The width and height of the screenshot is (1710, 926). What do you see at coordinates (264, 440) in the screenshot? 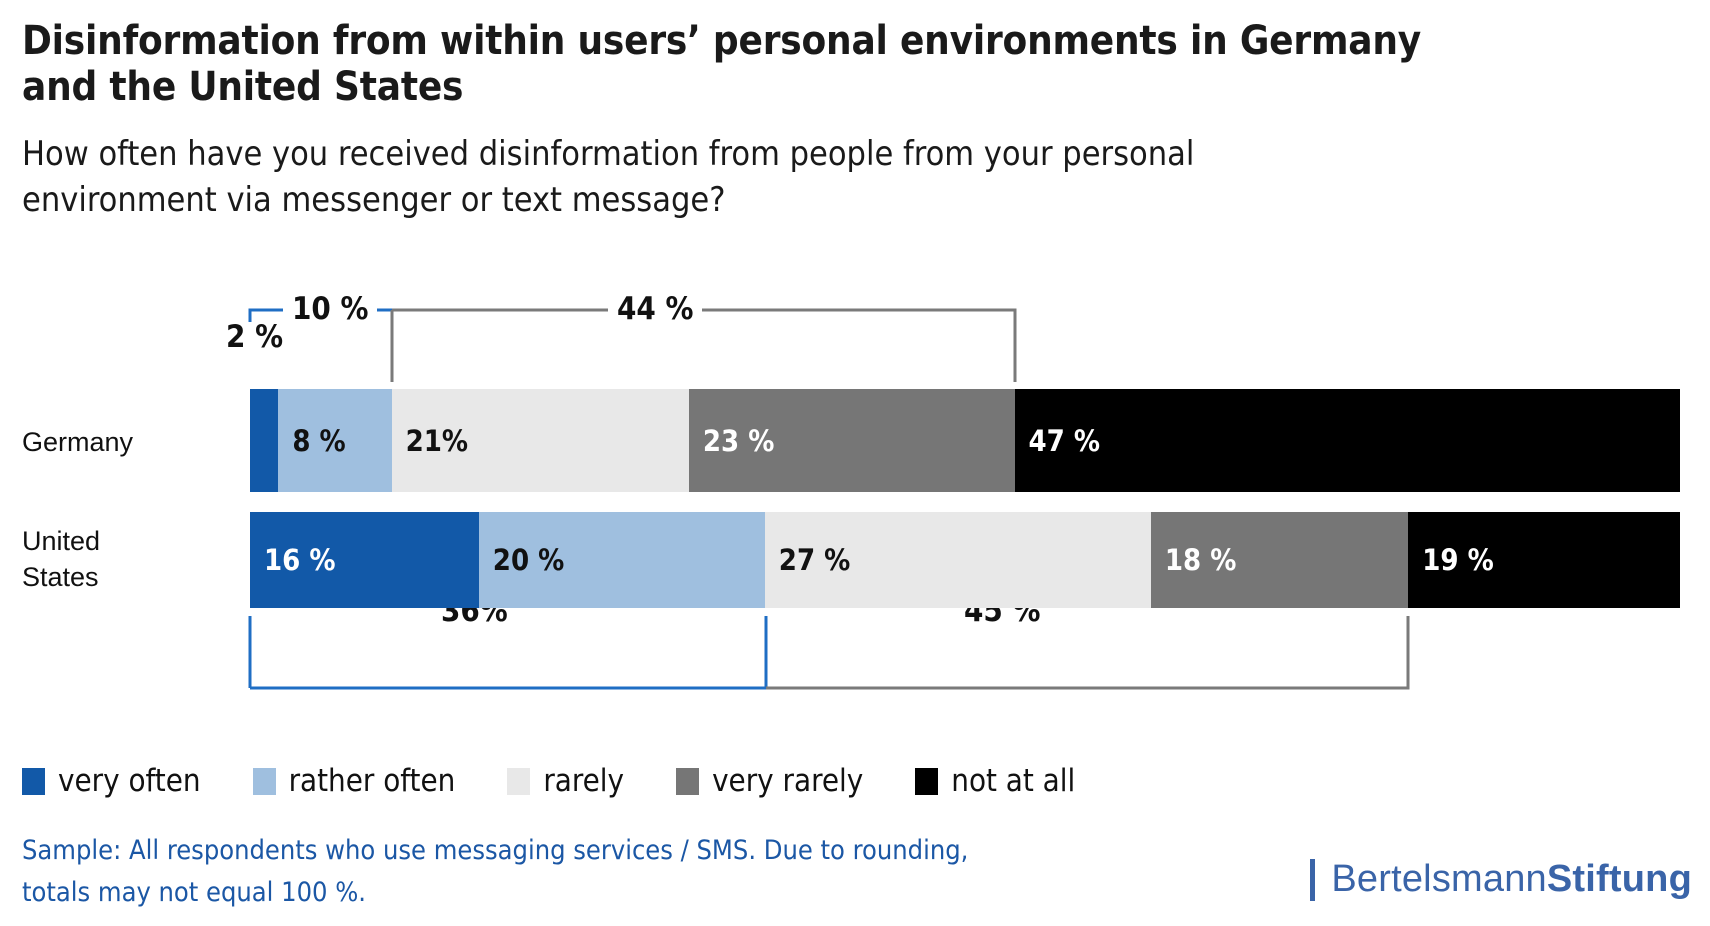
I see `bar-segment: 2 %` at bounding box center [264, 440].